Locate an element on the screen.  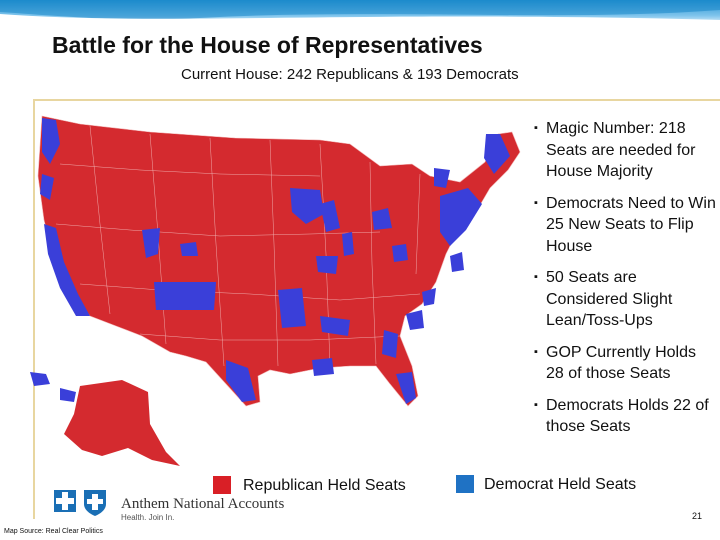
legend-democrat-label: Democrat Held Seats is located at coordinates (560, 484).